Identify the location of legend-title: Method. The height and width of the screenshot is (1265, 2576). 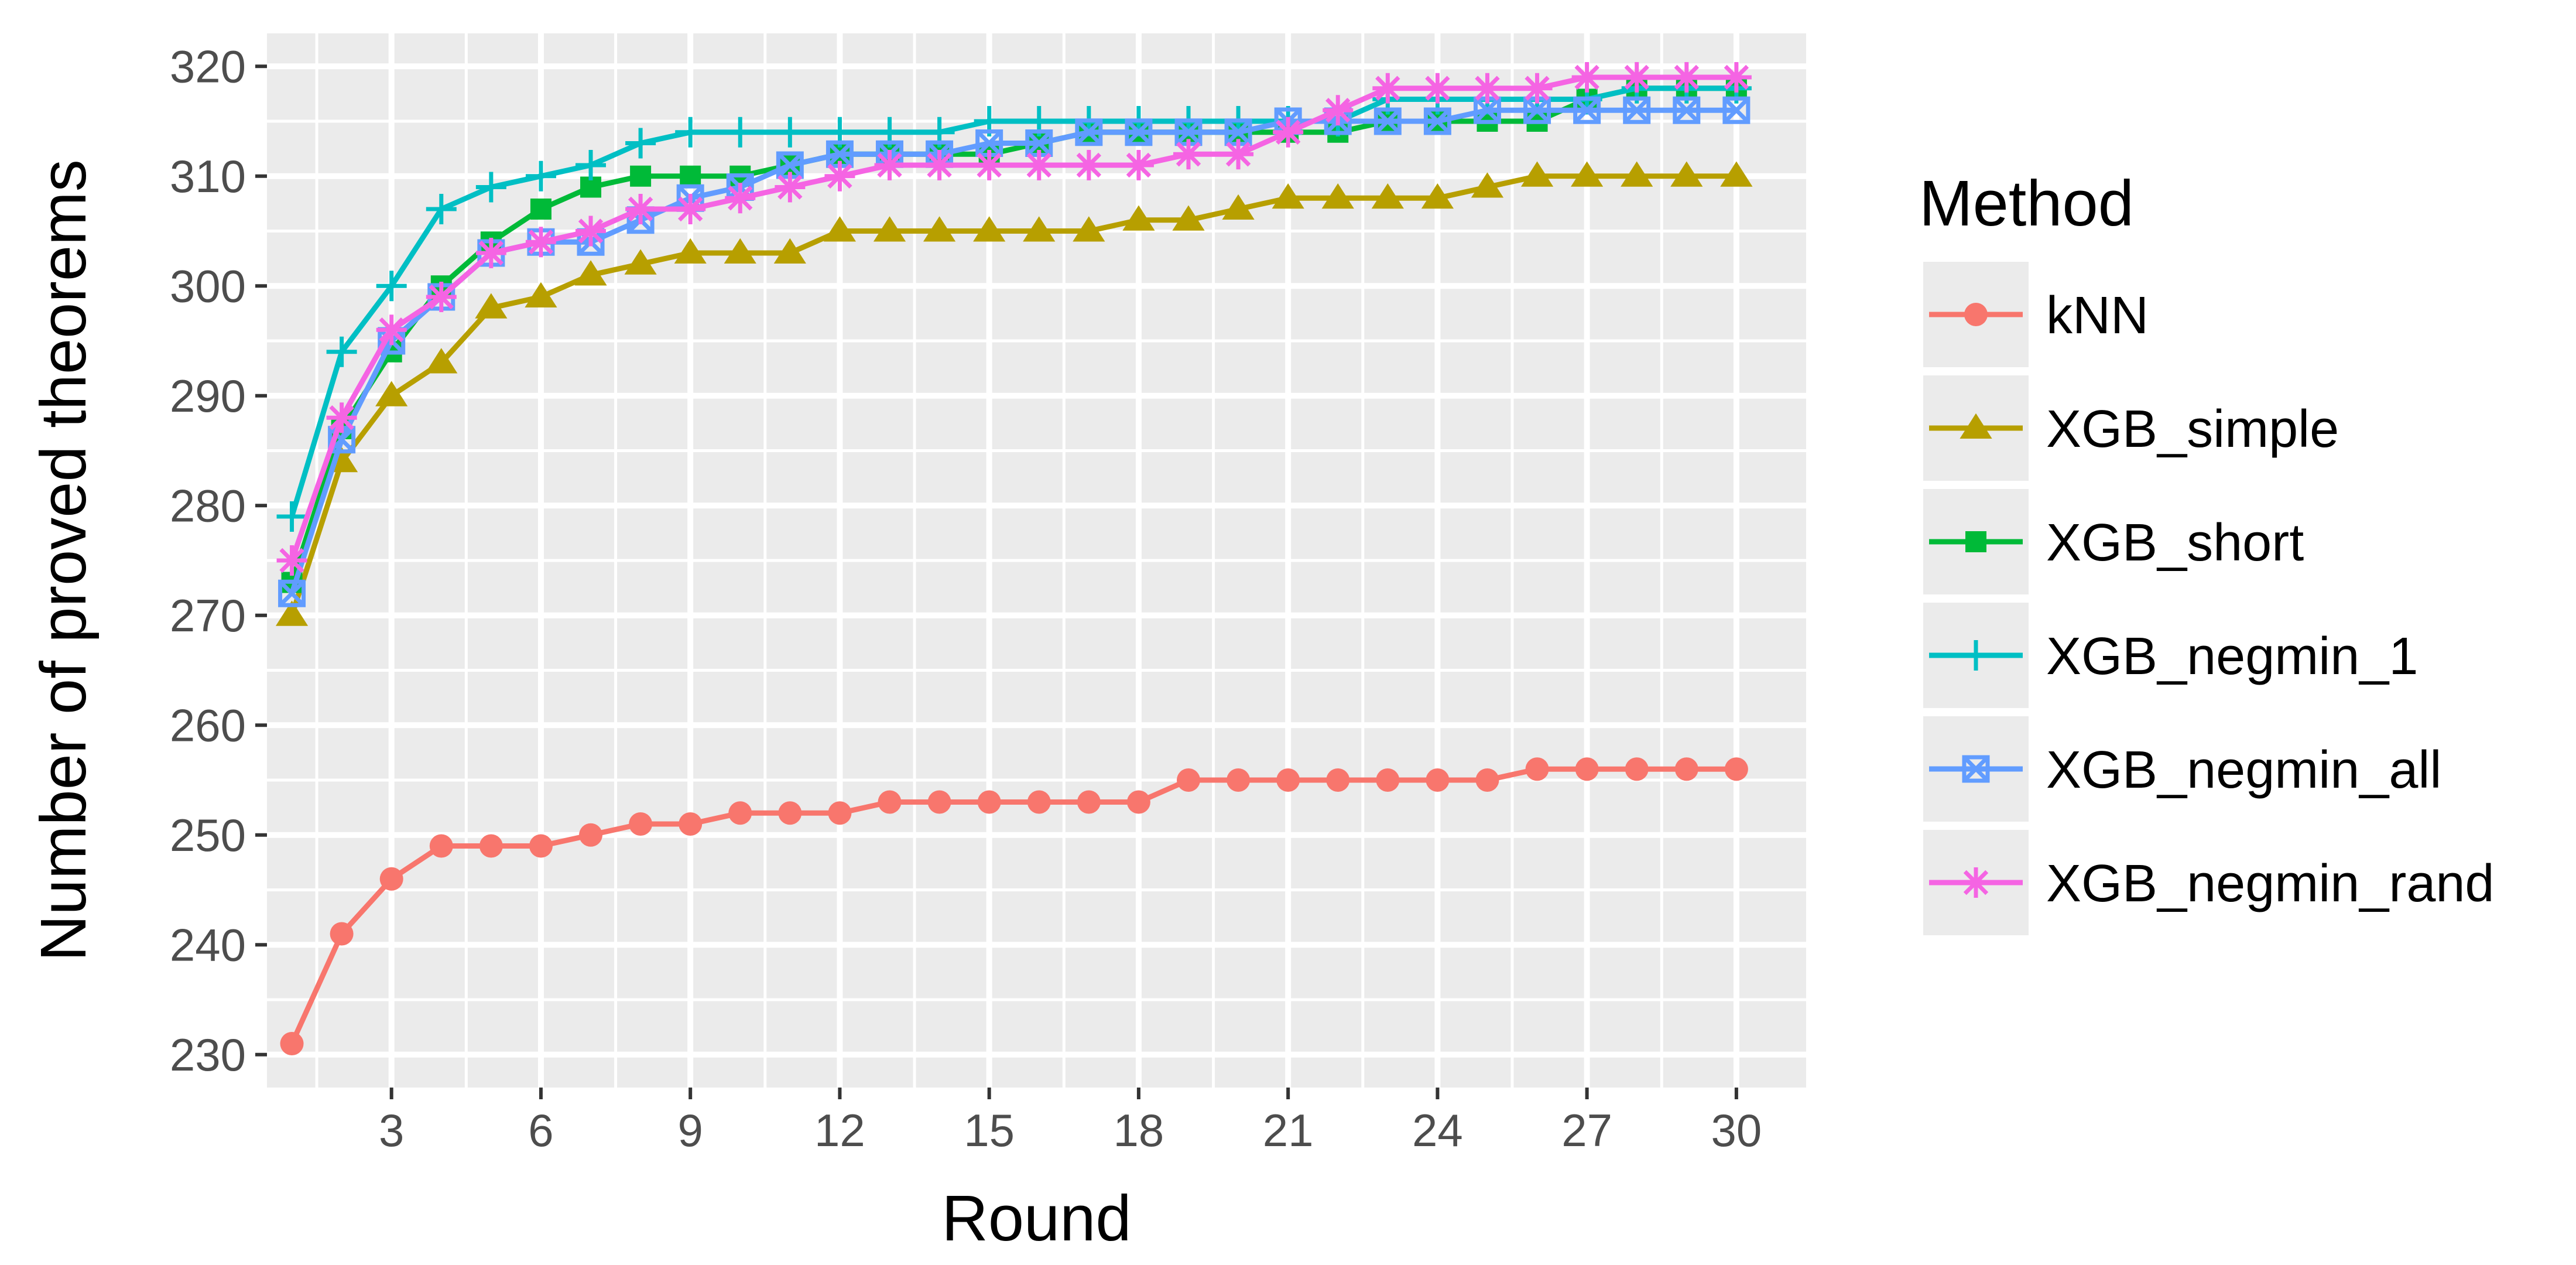
(2026, 203).